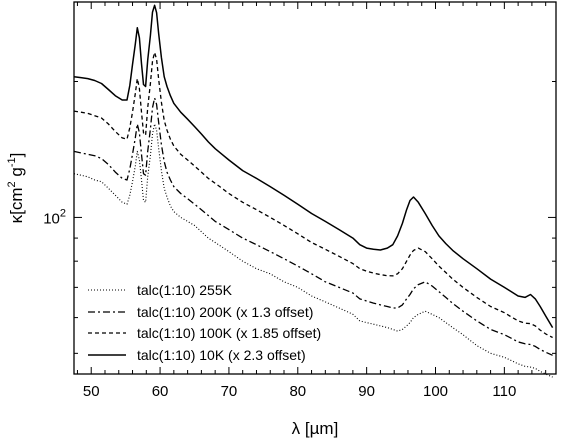 Image resolution: width=564 pixels, height=442 pixels. Describe the element at coordinates (12, 184) in the screenshot. I see `y-axis-title-sup1: 2` at that location.